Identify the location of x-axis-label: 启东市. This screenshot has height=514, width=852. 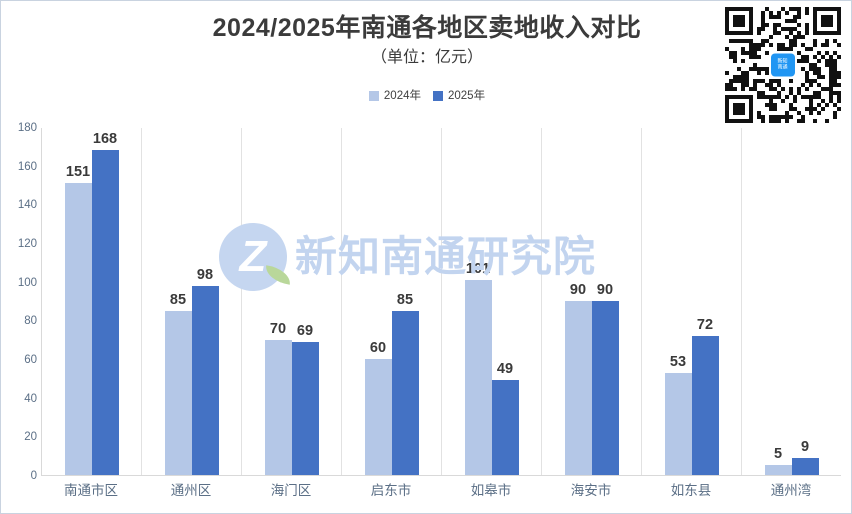
(391, 490).